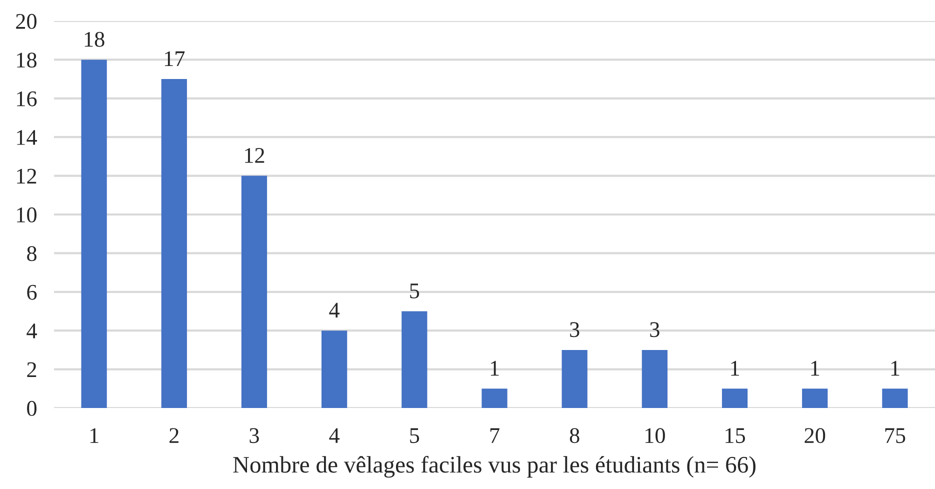 This screenshot has height=489, width=935. What do you see at coordinates (94, 39) in the screenshot?
I see `data-label: 18` at bounding box center [94, 39].